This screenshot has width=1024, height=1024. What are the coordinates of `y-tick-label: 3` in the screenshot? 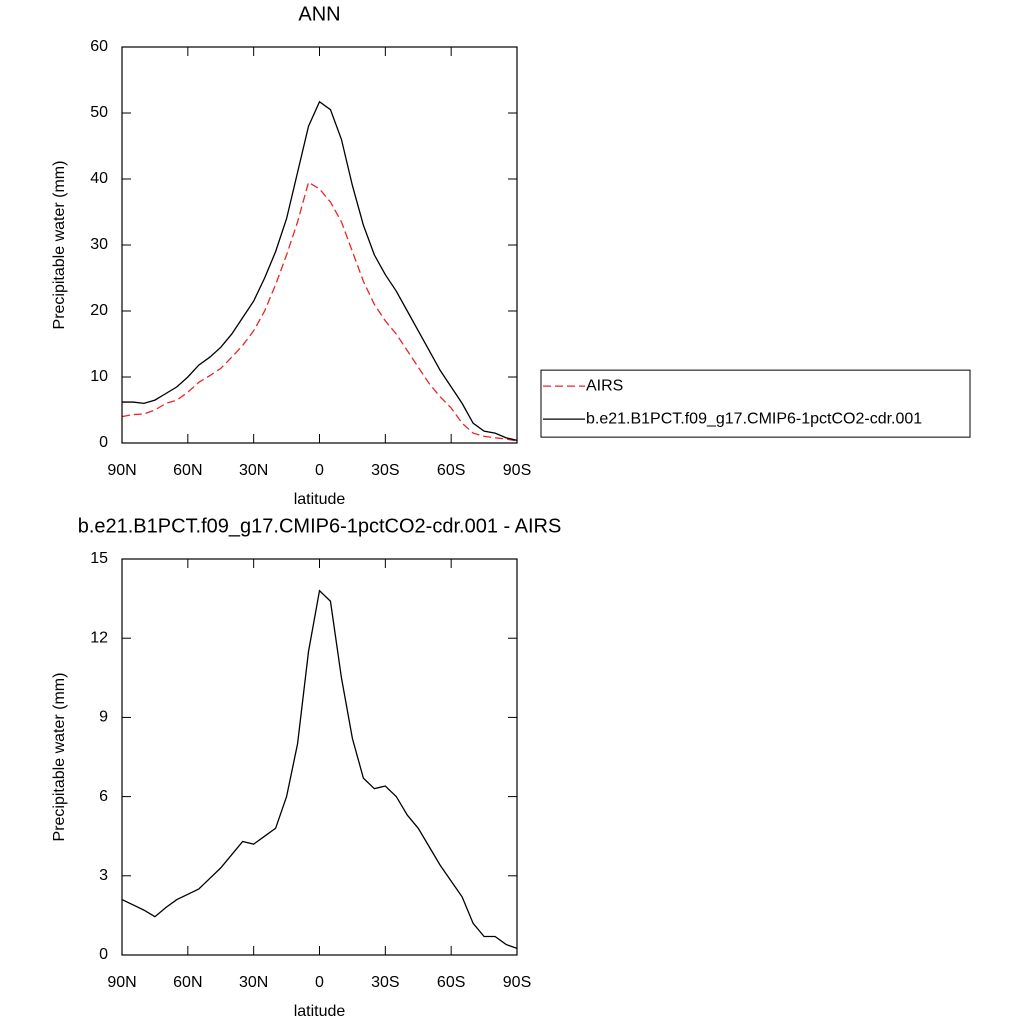 It's located at (103, 875).